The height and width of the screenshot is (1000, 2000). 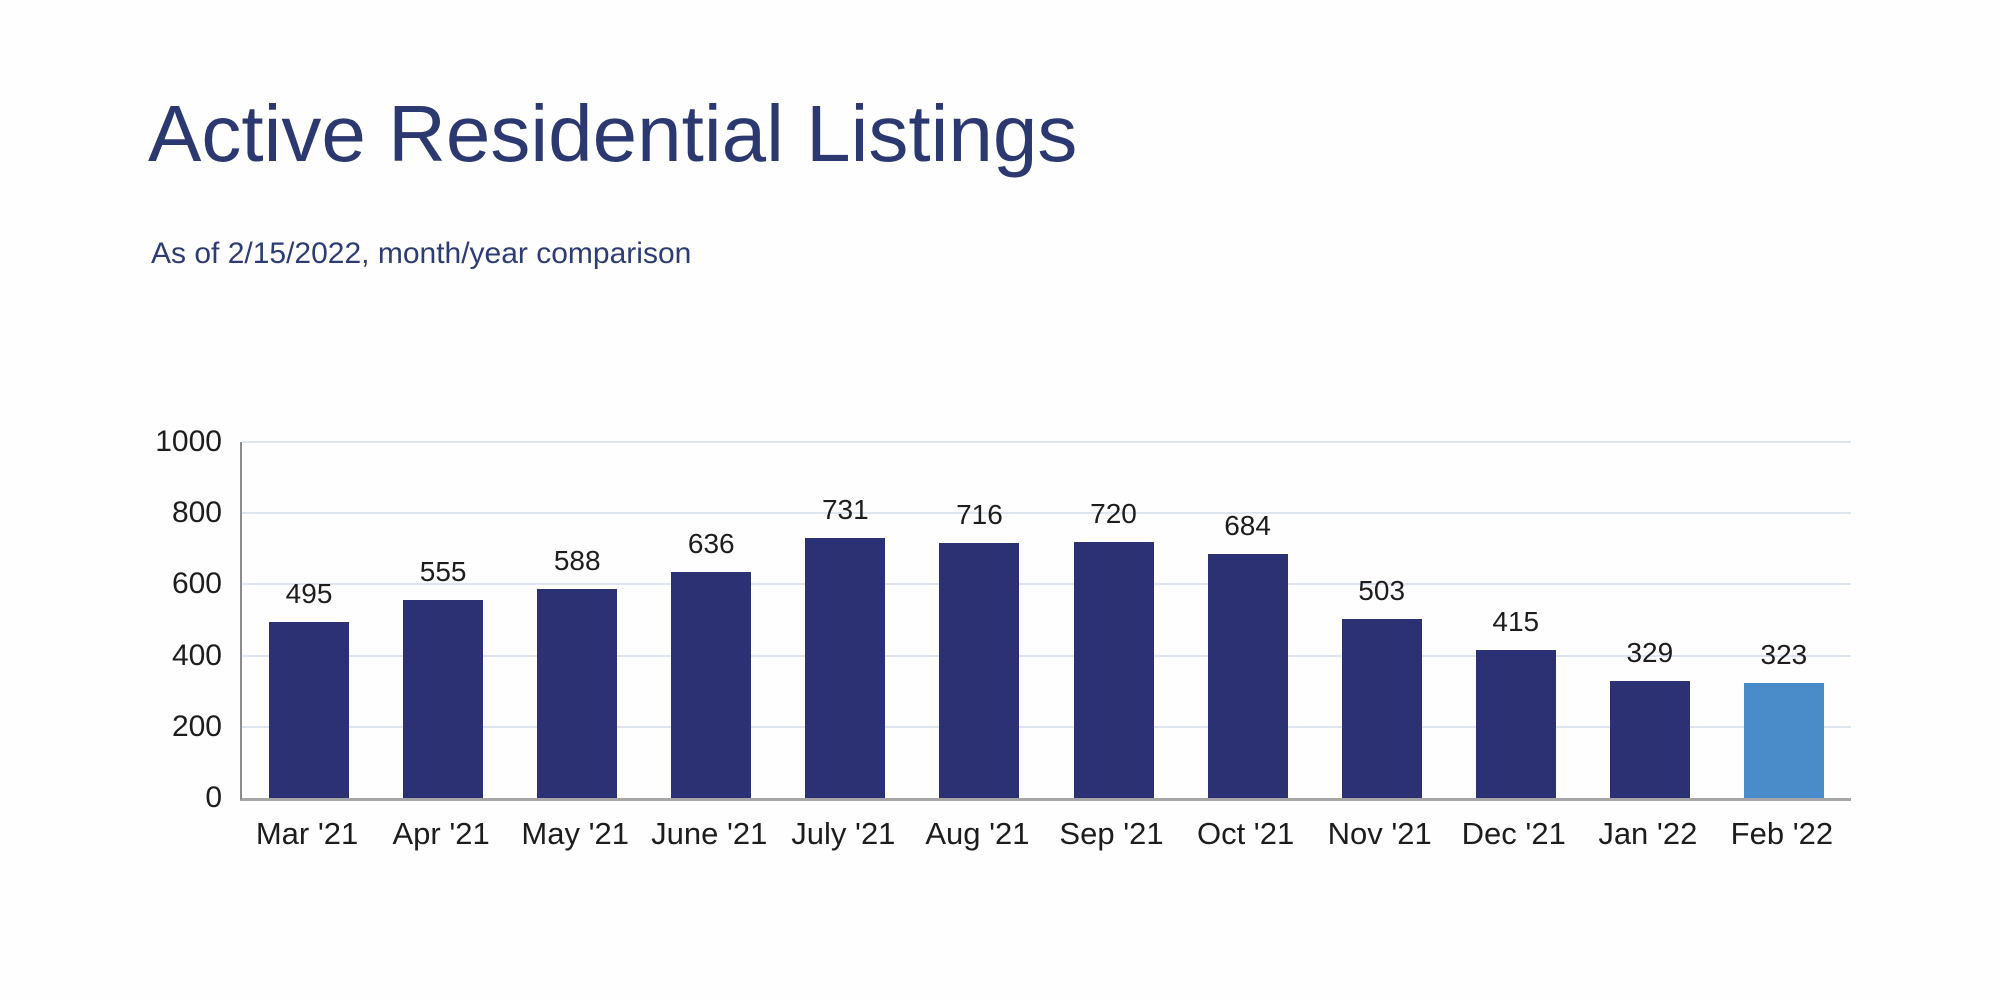 What do you see at coordinates (1649, 717) in the screenshot?
I see `bar-jan-22: 329` at bounding box center [1649, 717].